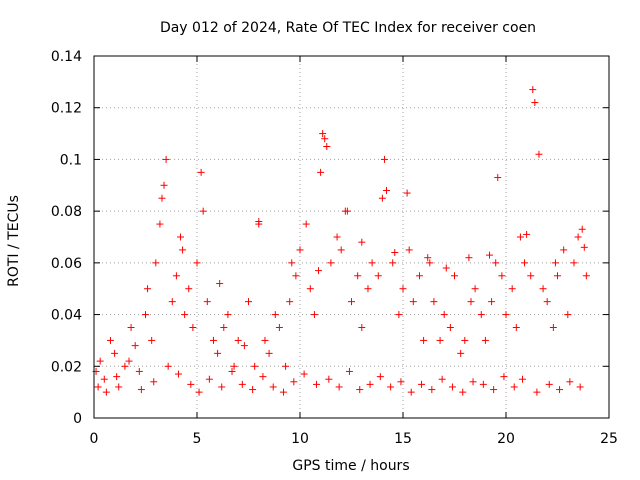 The image size is (640, 480). What do you see at coordinates (403, 439) in the screenshot?
I see `x-tick-label: 15` at bounding box center [403, 439].